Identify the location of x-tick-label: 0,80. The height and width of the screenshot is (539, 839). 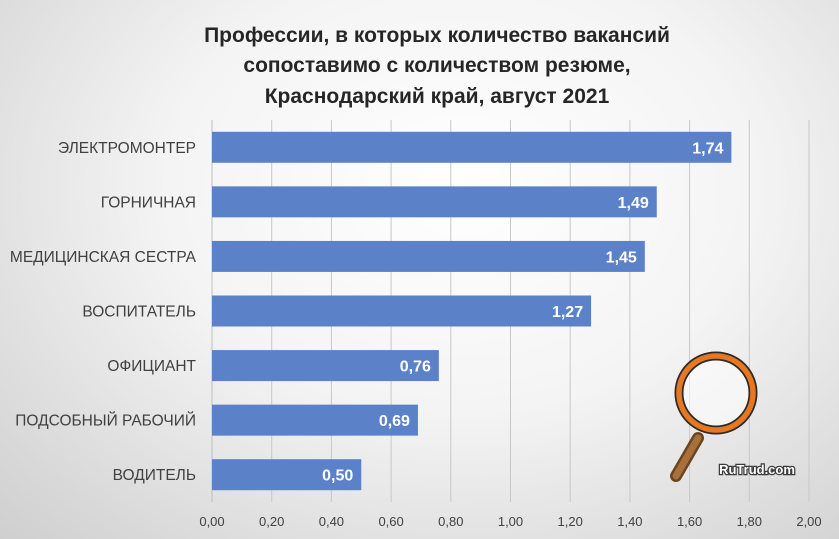
(450, 521).